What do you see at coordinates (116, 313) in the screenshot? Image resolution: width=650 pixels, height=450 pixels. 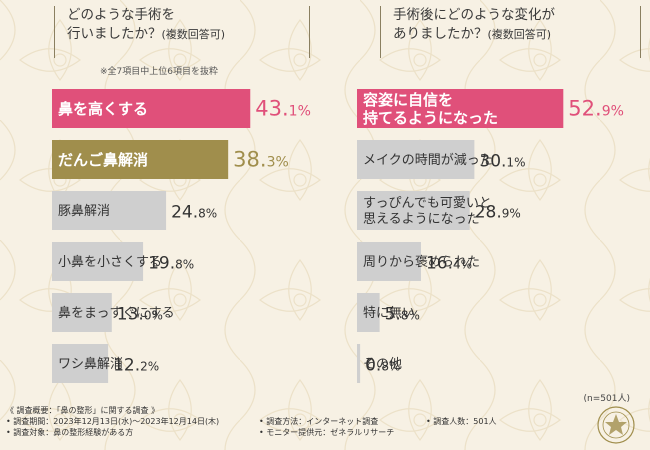 I see `left-category-label-5: 鼻をまっすぐにする` at bounding box center [116, 313].